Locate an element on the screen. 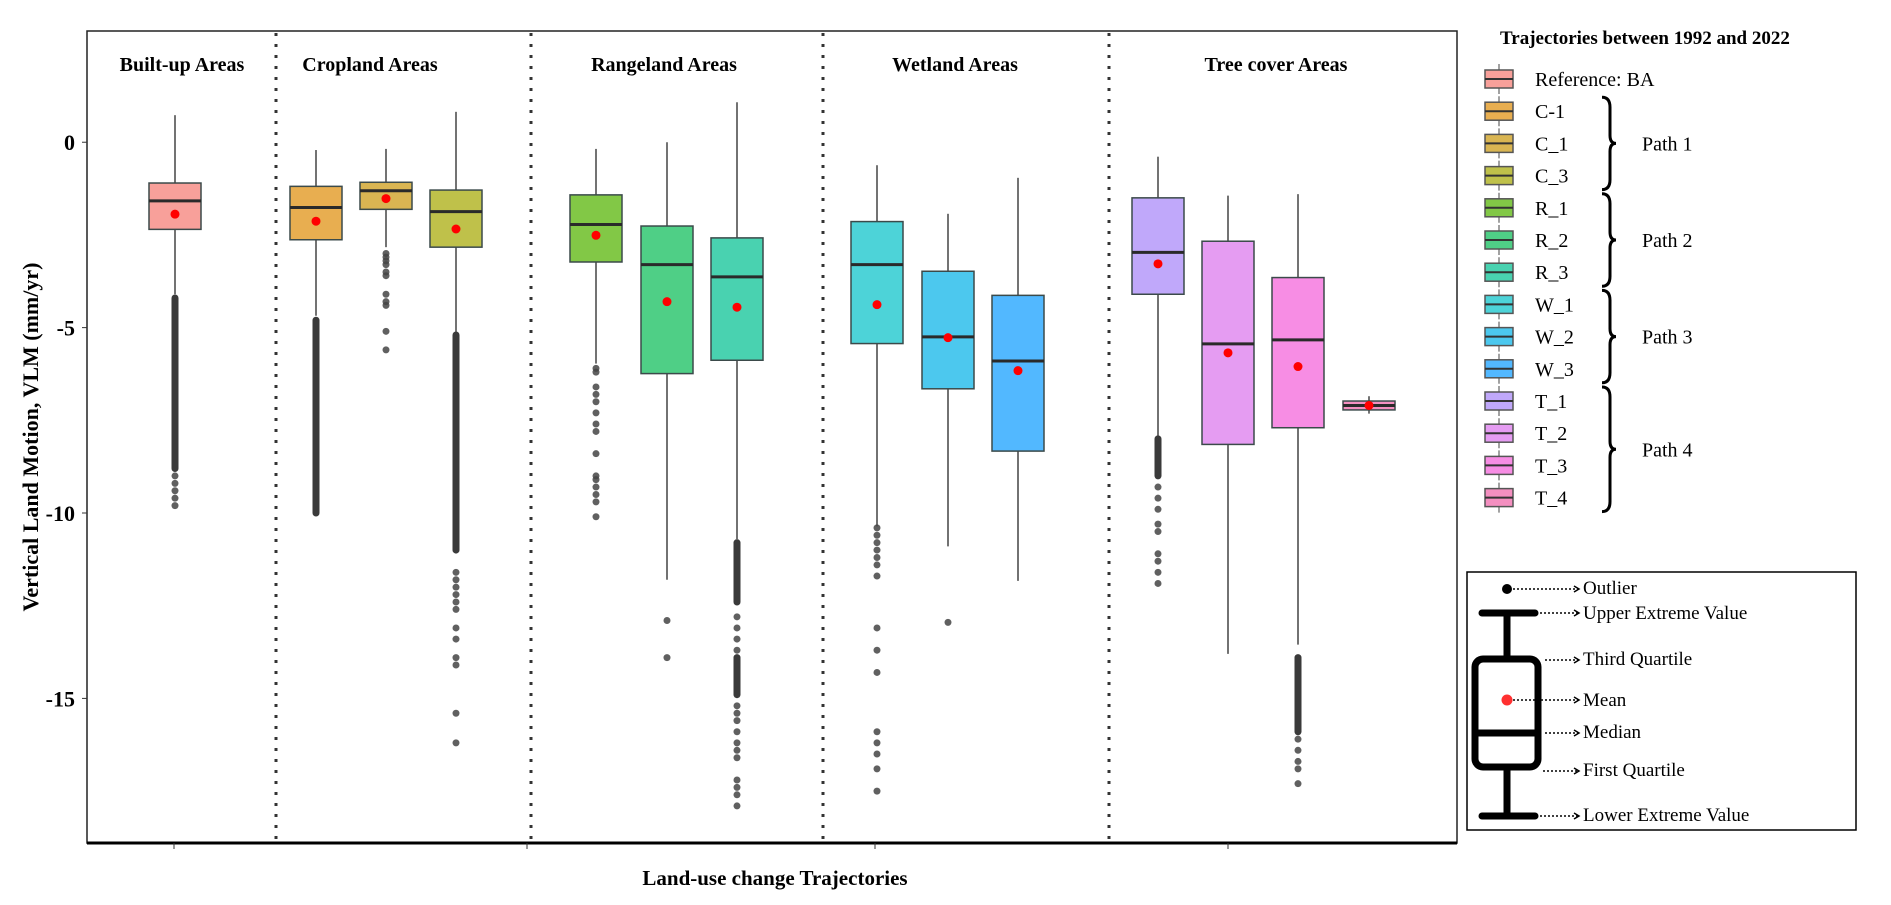  legend-item: W_3 is located at coordinates (1529, 368).